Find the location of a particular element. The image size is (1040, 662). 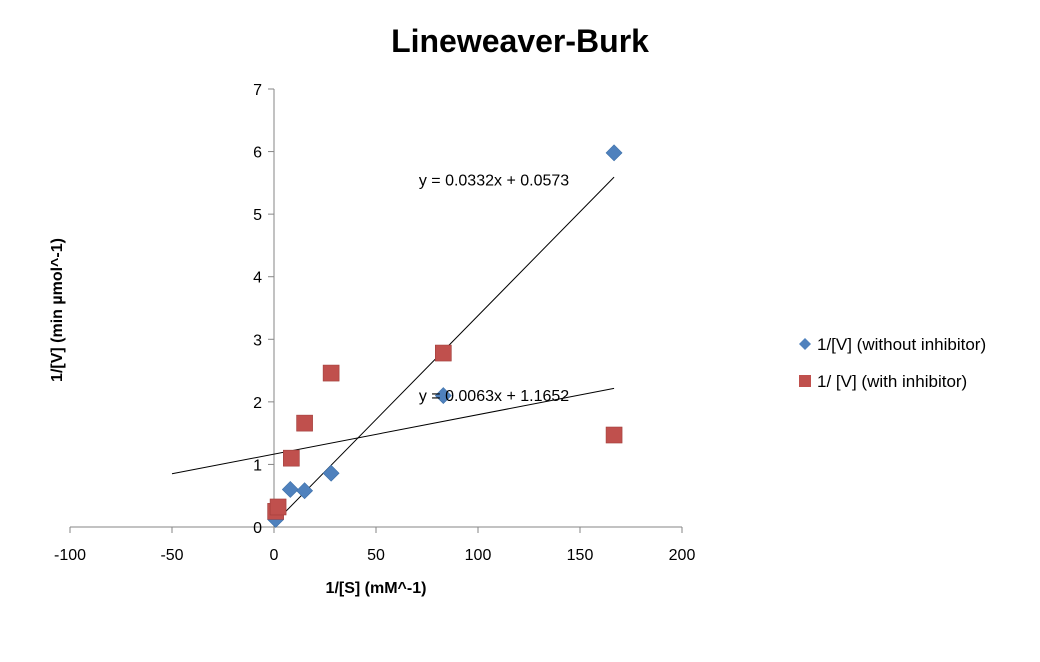

y-tick-label: 0 is located at coordinates (257, 528).